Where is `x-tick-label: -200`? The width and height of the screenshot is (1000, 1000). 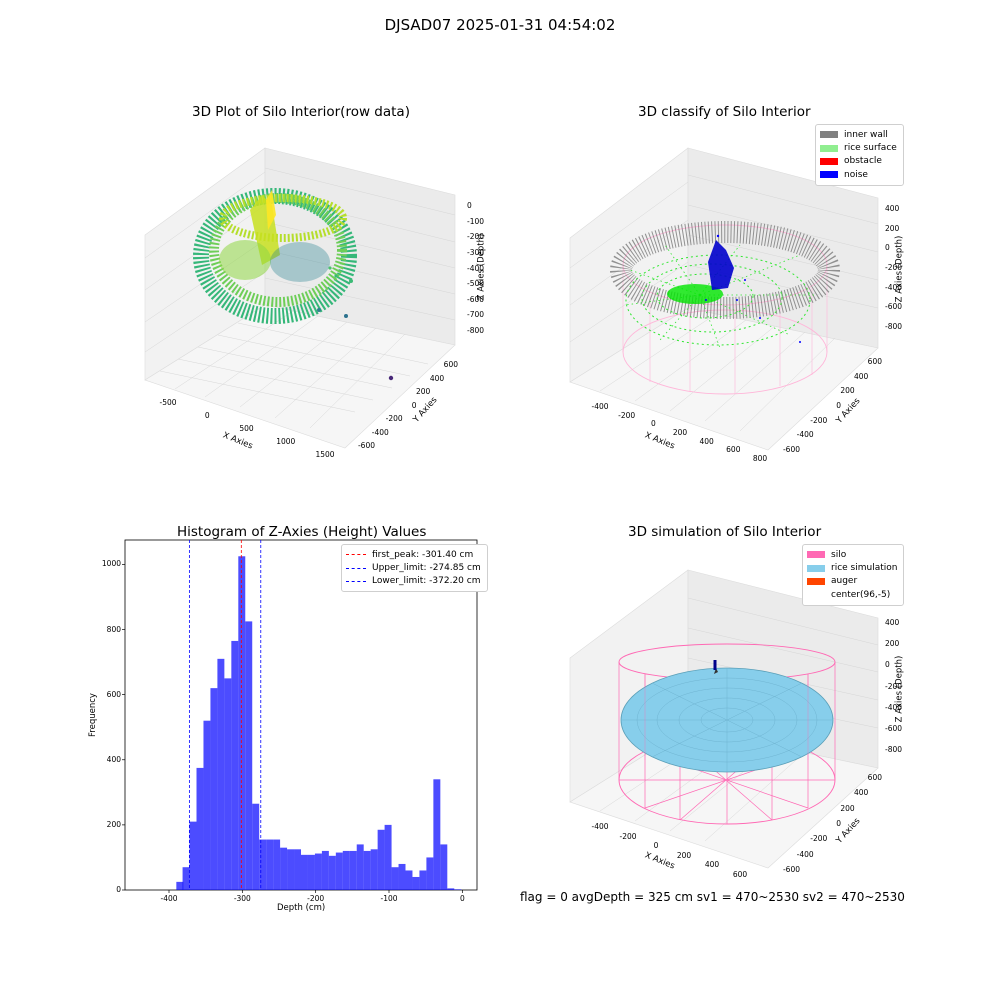 x-tick-label: -200 is located at coordinates (627, 415).